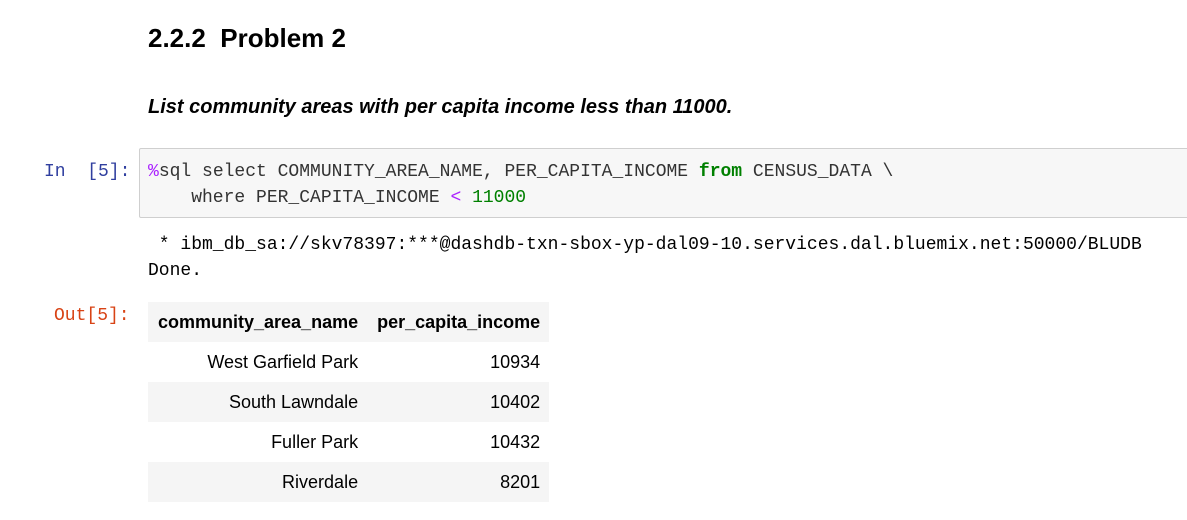  Describe the element at coordinates (258, 322) in the screenshot. I see `column-header-community-area-name: community_area_name` at that location.